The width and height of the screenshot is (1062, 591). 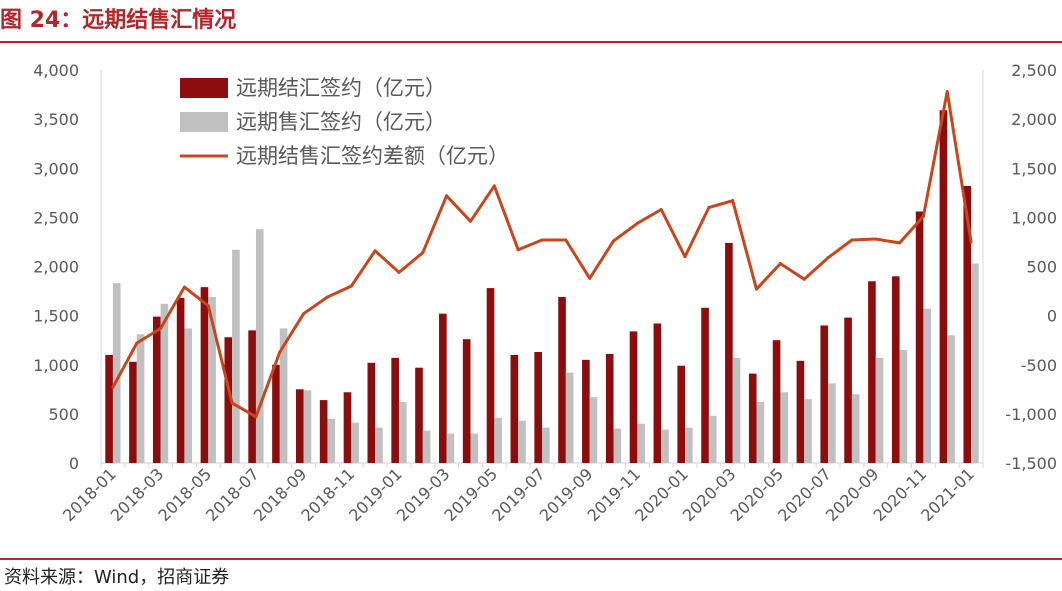 I want to click on left-tick-label: 1,500, so click(x=56, y=316).